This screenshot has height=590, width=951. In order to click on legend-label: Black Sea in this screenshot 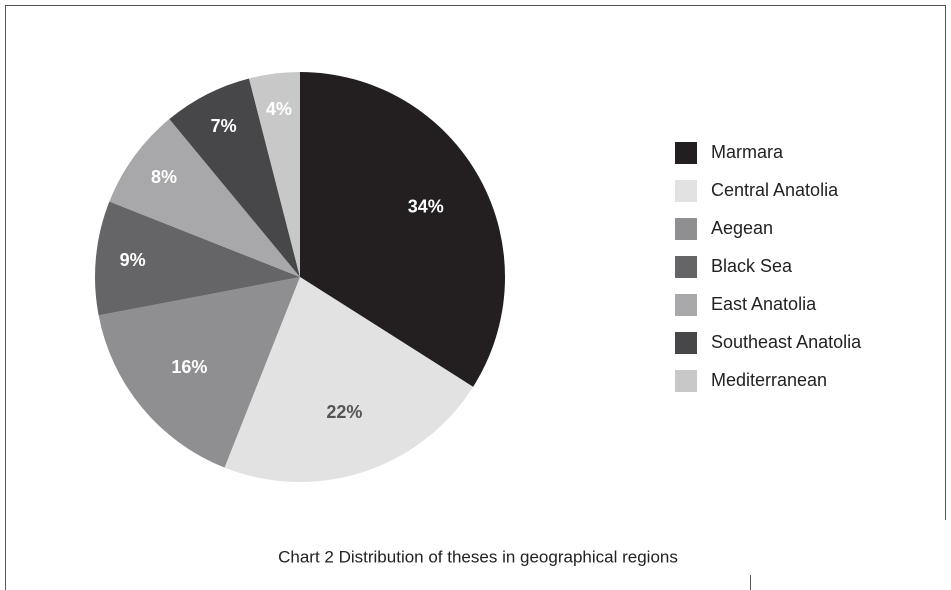, I will do `click(752, 266)`.